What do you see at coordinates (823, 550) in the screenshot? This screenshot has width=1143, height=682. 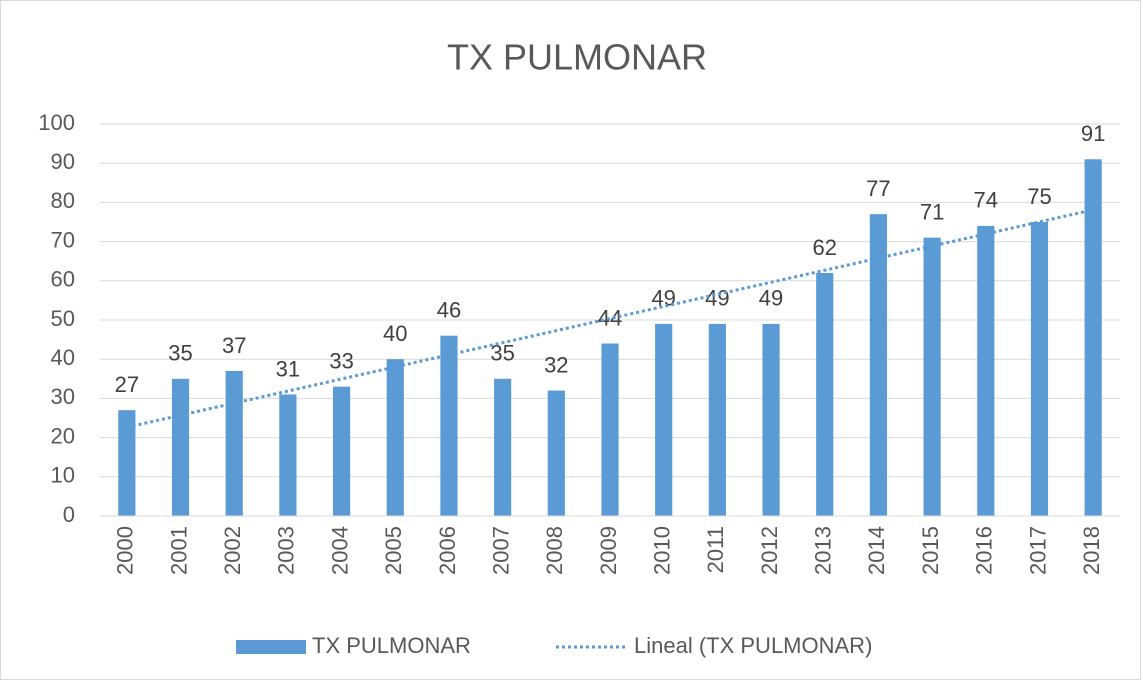 I see `x-tick-label: 2013` at bounding box center [823, 550].